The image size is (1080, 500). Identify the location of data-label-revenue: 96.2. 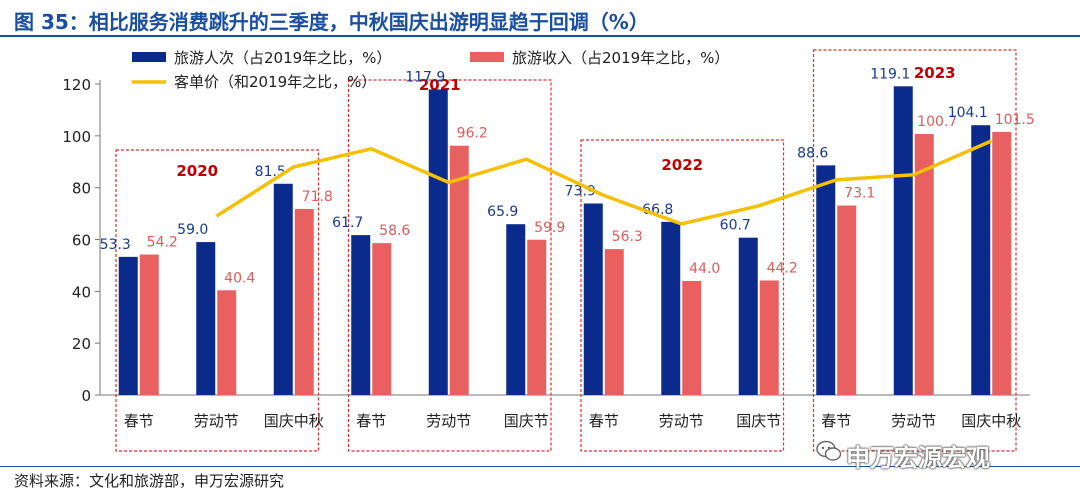
(472, 134).